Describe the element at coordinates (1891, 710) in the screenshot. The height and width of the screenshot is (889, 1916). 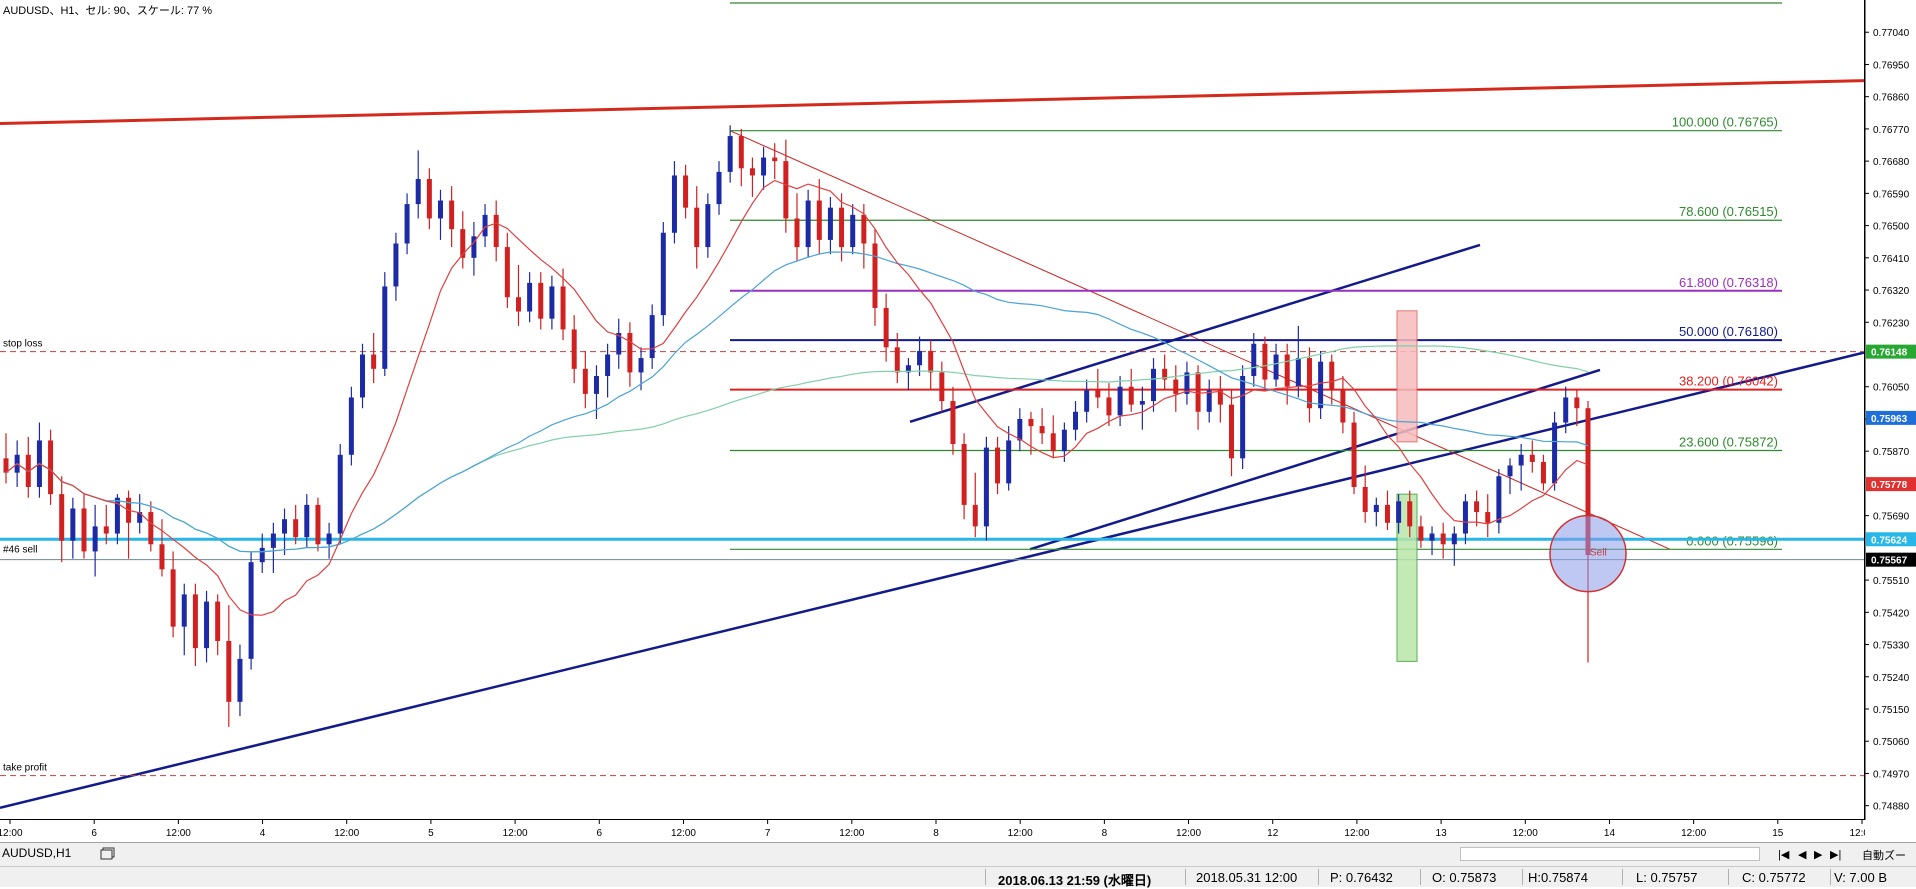
I see `price-tick-label: 0.75150` at that location.